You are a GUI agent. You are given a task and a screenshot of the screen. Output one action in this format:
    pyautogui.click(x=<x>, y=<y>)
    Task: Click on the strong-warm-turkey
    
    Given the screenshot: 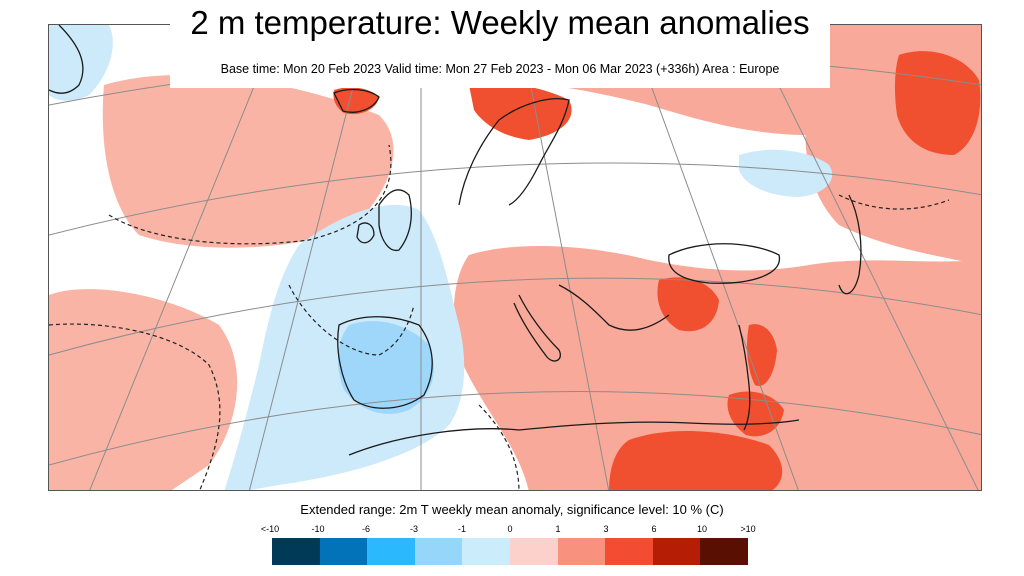 What is the action you would take?
    pyautogui.click(x=688, y=304)
    